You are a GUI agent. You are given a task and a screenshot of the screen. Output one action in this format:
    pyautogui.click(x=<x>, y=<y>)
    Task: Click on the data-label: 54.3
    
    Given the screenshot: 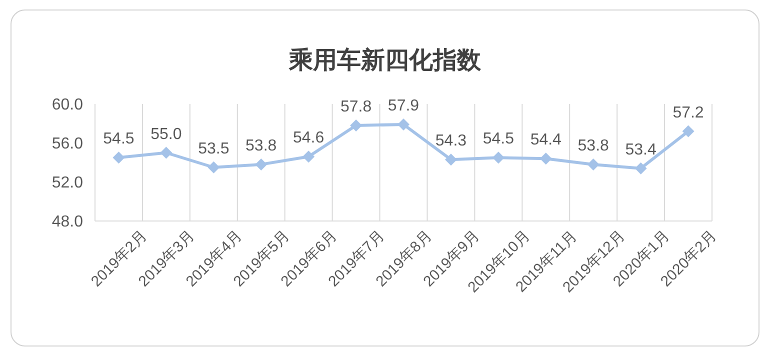 What is the action you would take?
    pyautogui.click(x=451, y=141)
    